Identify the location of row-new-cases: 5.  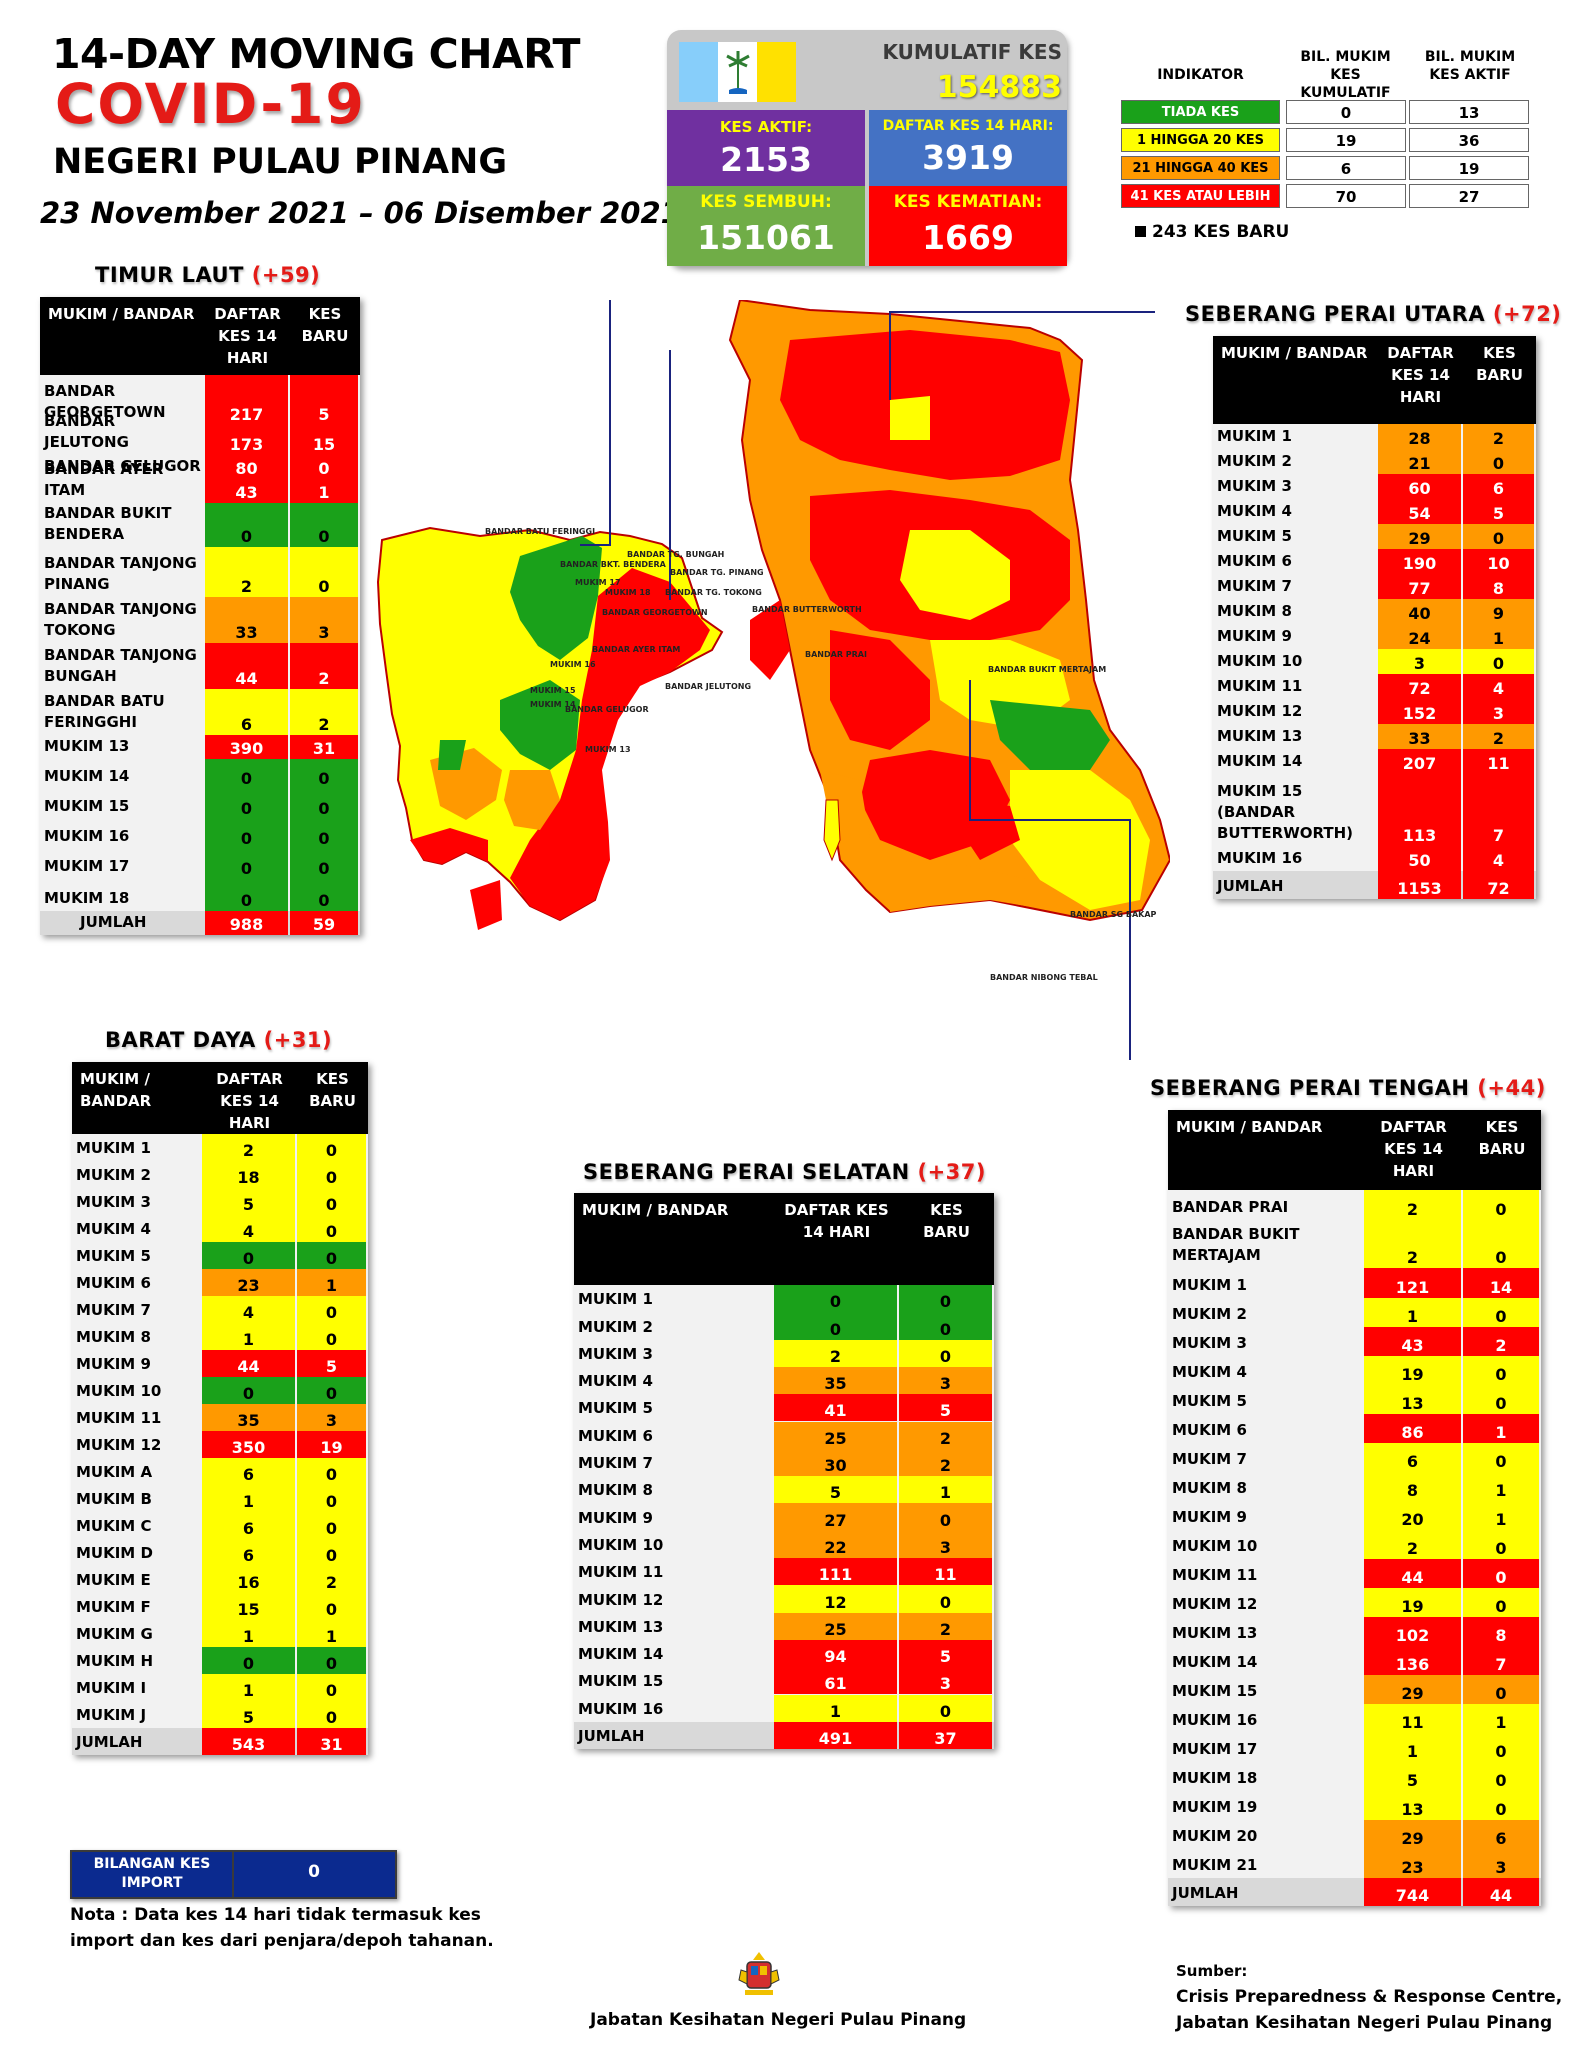
(945, 1653).